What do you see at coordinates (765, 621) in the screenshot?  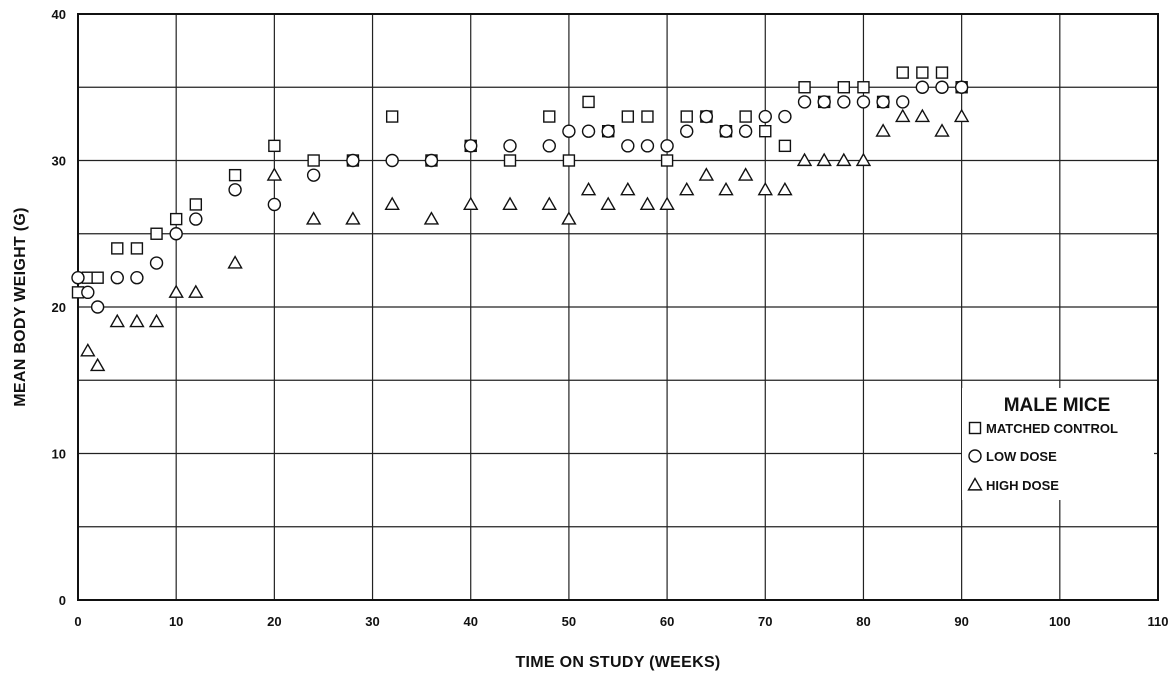 I see `x-tick-label: 70` at bounding box center [765, 621].